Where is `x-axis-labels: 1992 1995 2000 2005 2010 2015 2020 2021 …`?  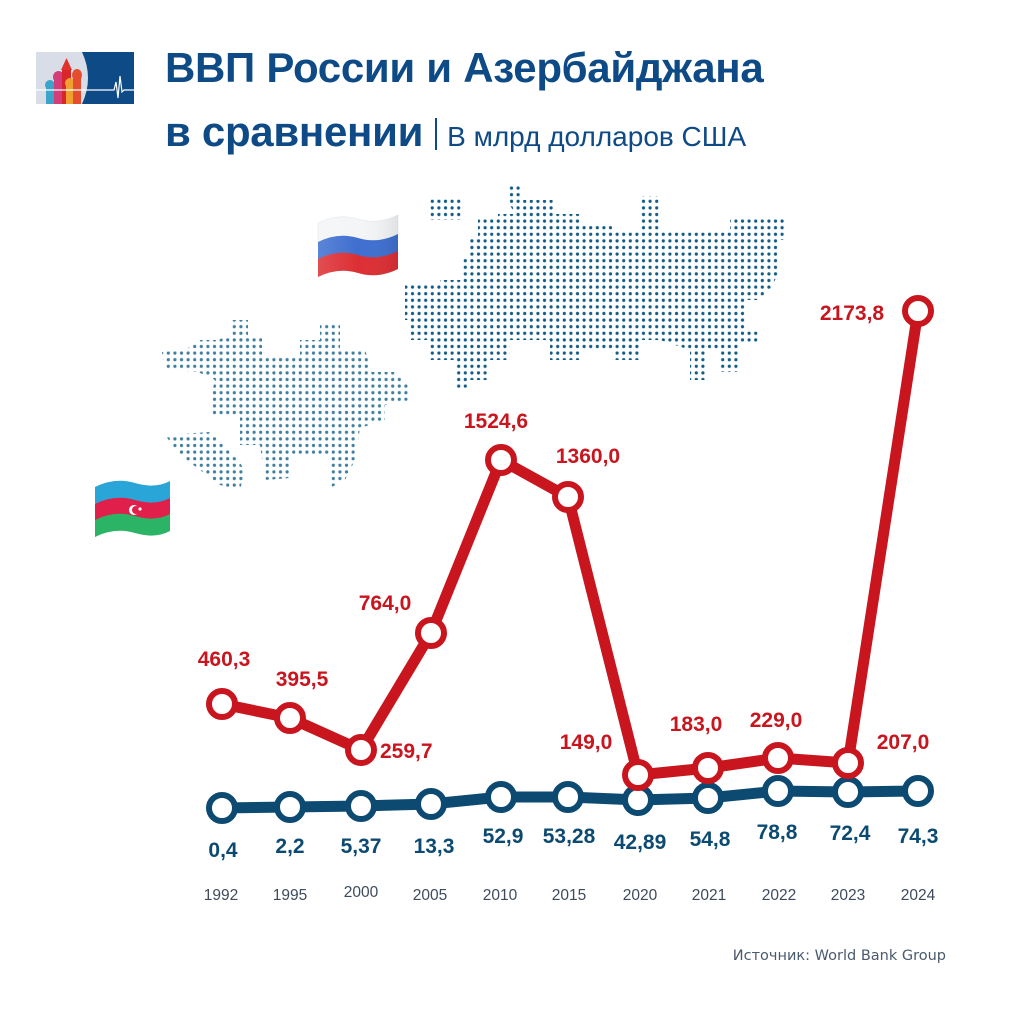
x-axis-labels: 1992 1995 2000 2005 2010 2015 2020 2021 … is located at coordinates (570, 894).